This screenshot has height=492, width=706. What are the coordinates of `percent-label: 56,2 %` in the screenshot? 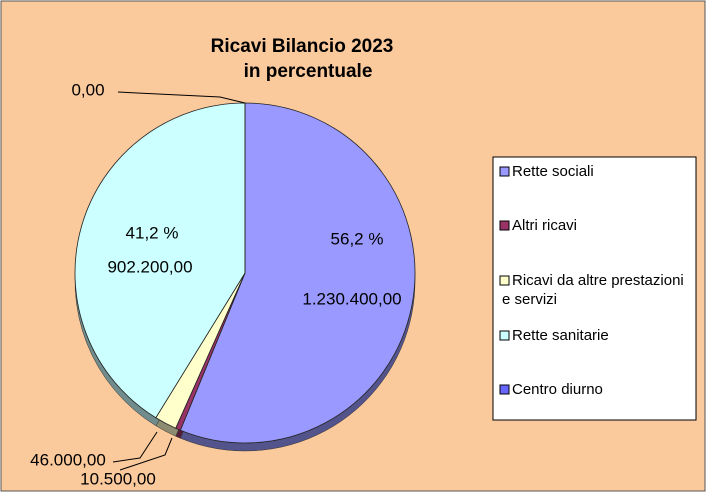 It's located at (357, 238).